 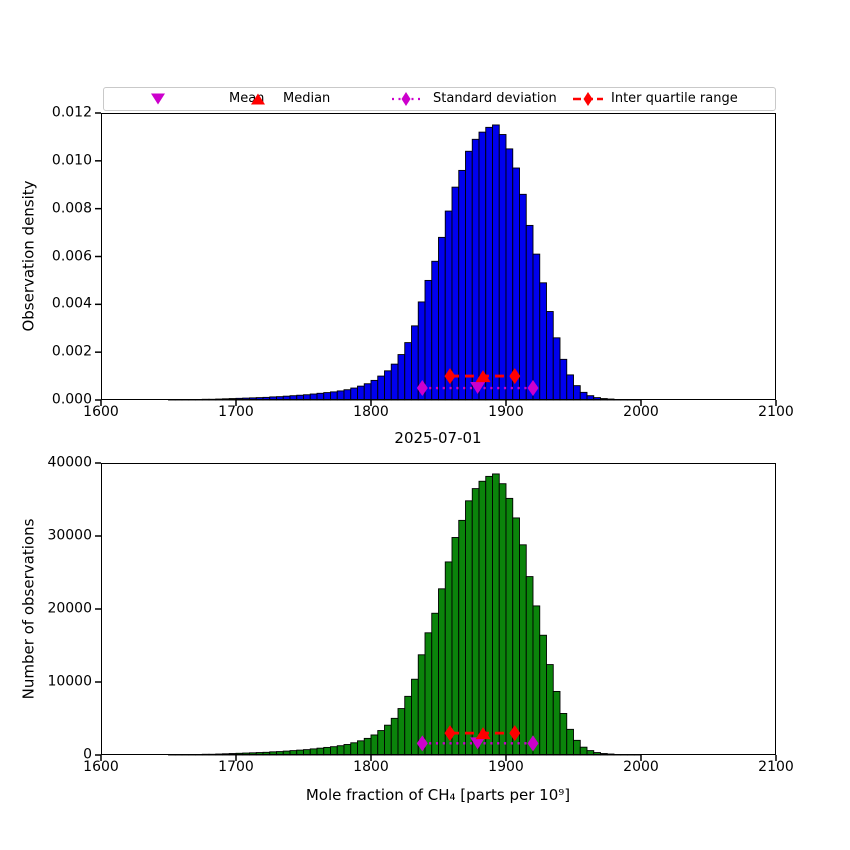 What do you see at coordinates (71, 303) in the screenshot?
I see `y-tick-label: 0.004` at bounding box center [71, 303].